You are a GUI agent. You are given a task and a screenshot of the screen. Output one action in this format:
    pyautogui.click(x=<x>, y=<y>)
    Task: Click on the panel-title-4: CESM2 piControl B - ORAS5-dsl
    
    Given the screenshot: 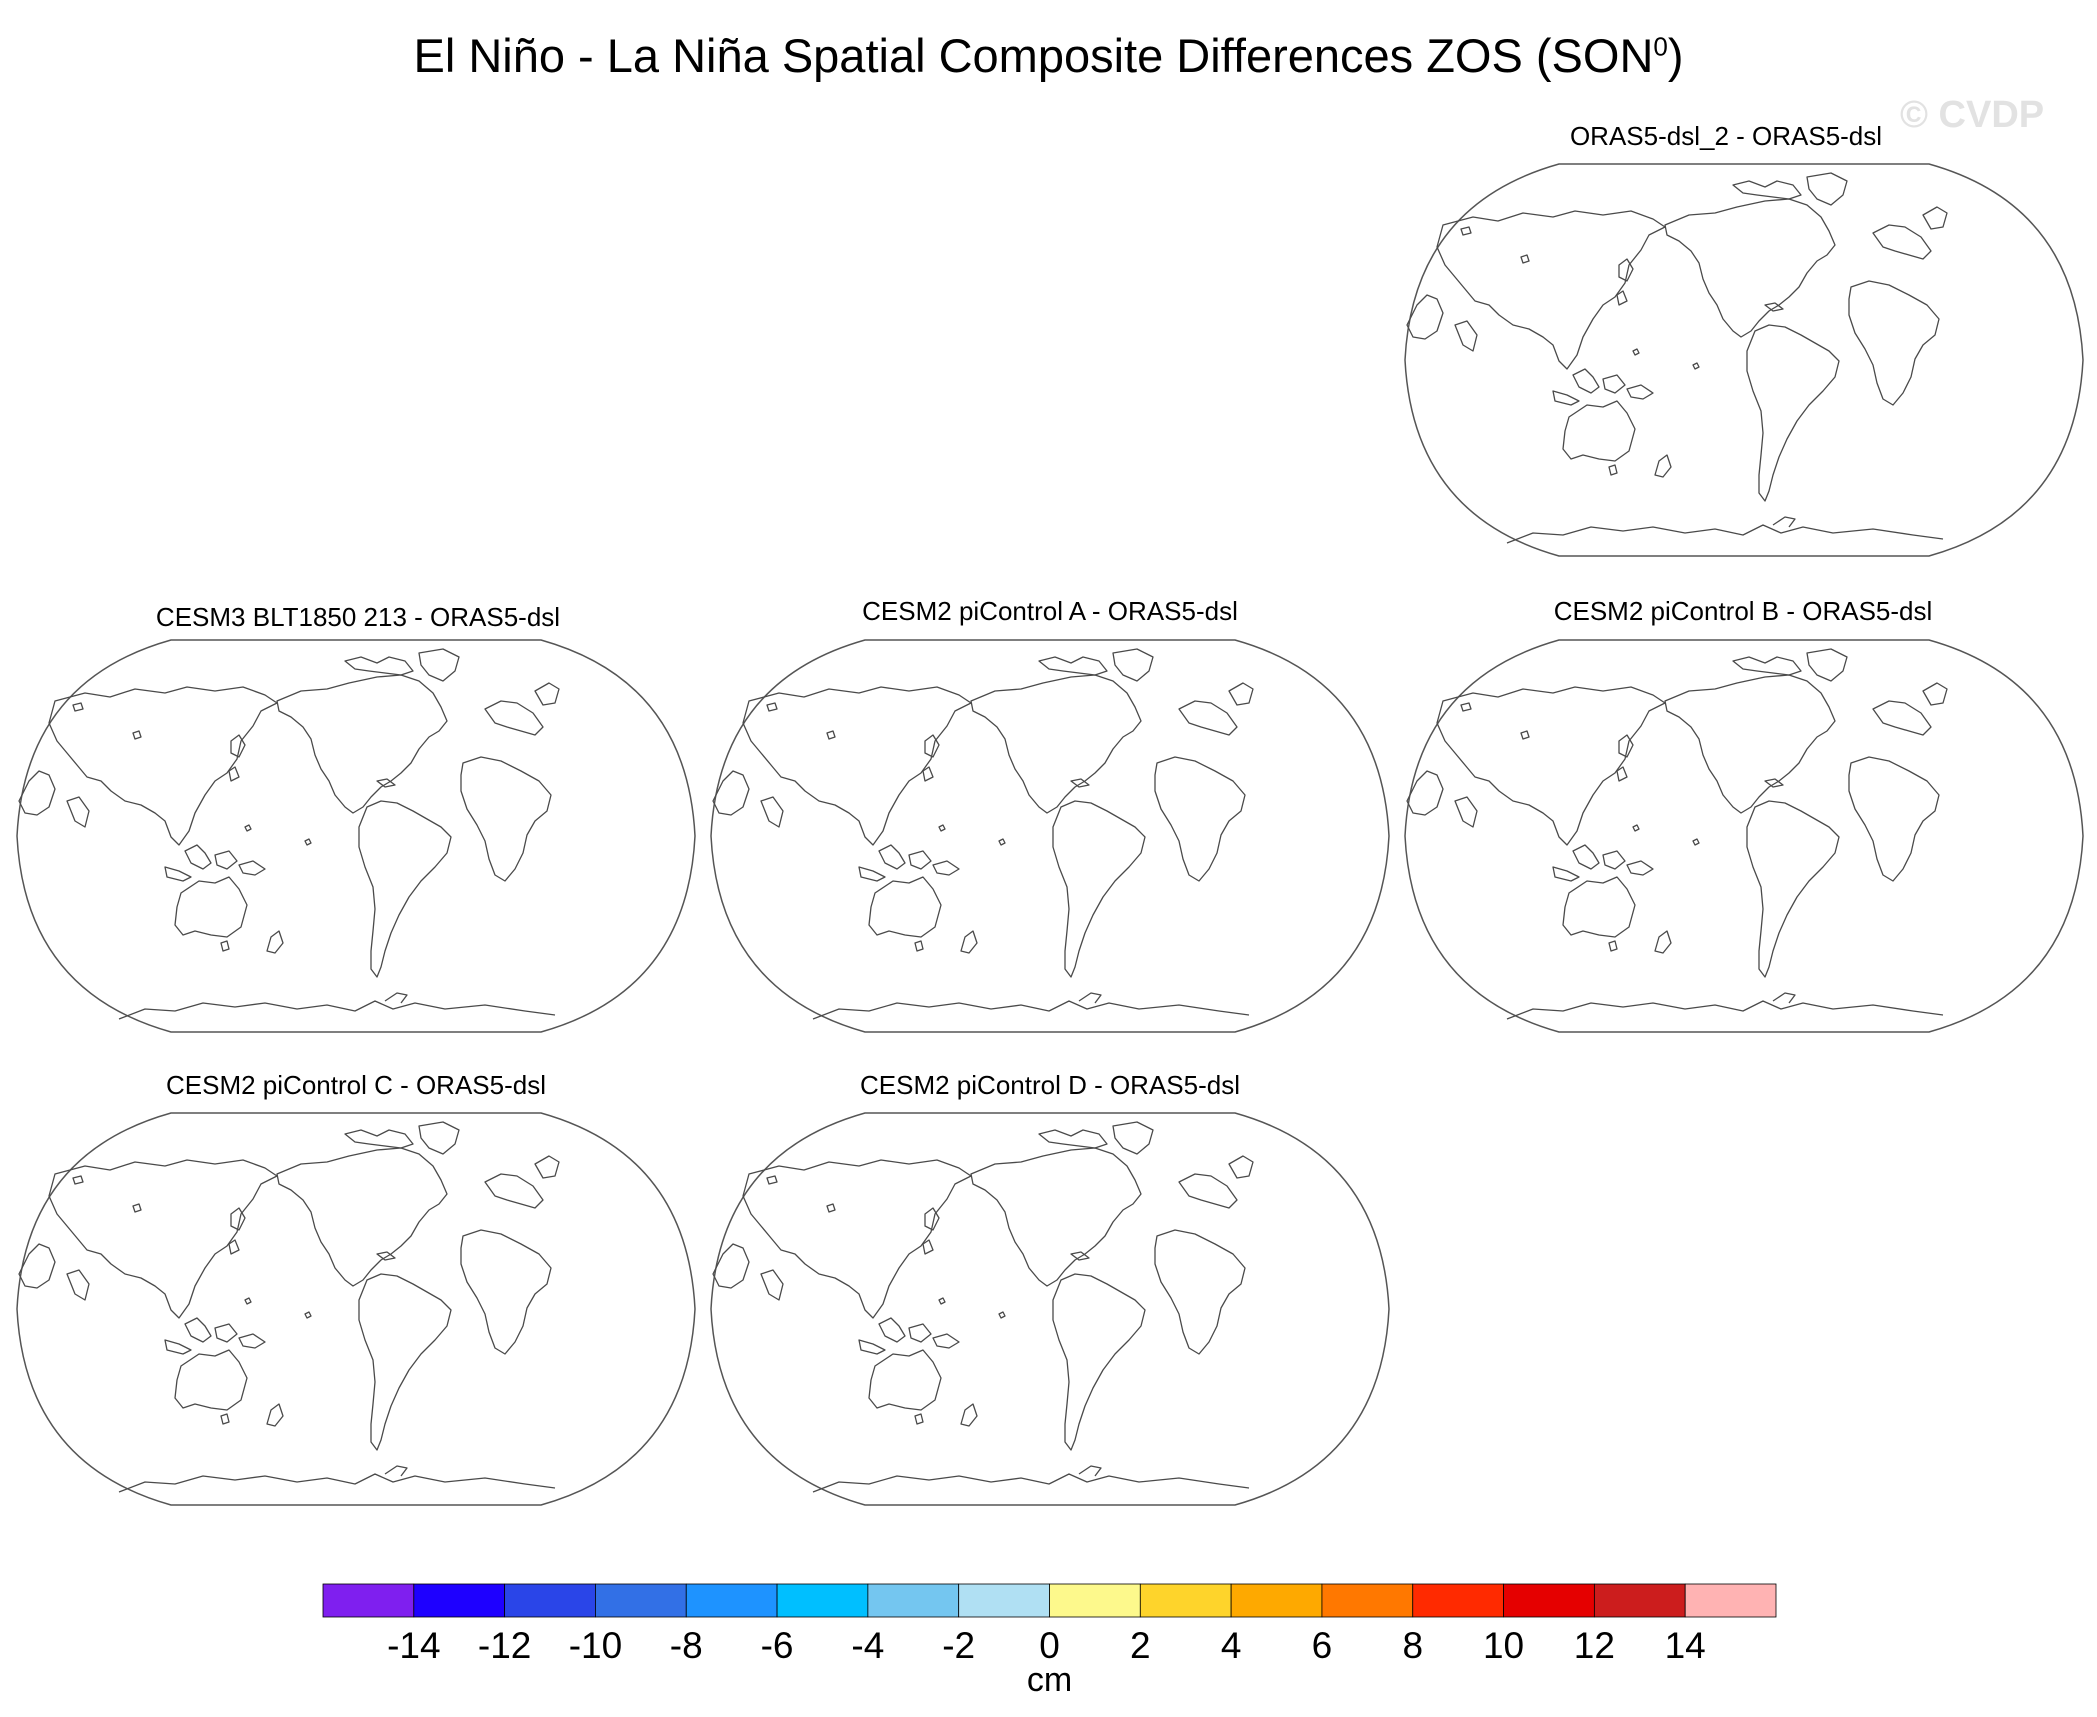 What is the action you would take?
    pyautogui.click(x=1743, y=611)
    